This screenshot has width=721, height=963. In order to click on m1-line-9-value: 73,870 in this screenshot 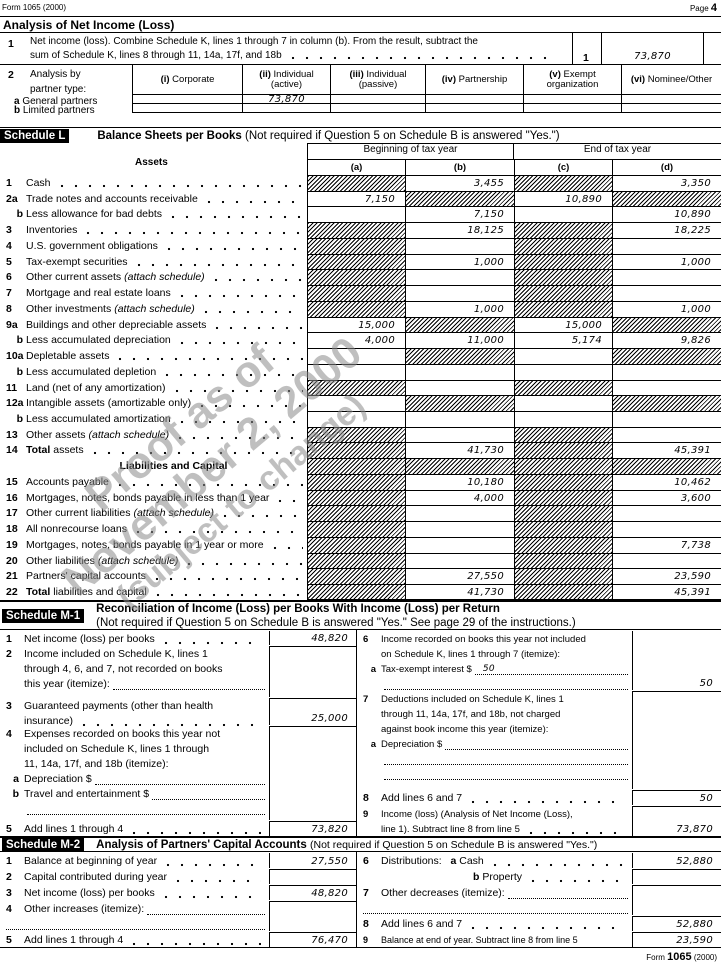, I will do `click(676, 821)`.